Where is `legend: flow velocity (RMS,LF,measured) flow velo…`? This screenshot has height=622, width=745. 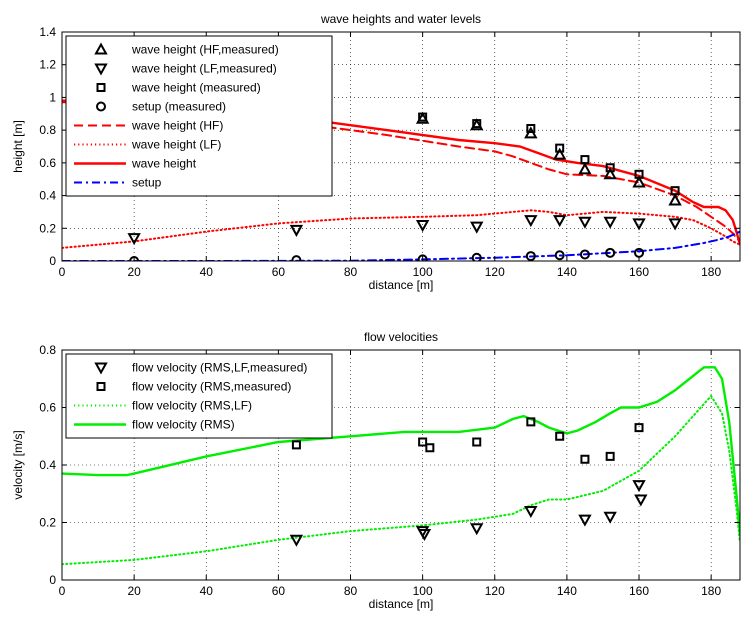 legend: flow velocity (RMS,LF,measured) flow velo… is located at coordinates (199, 396).